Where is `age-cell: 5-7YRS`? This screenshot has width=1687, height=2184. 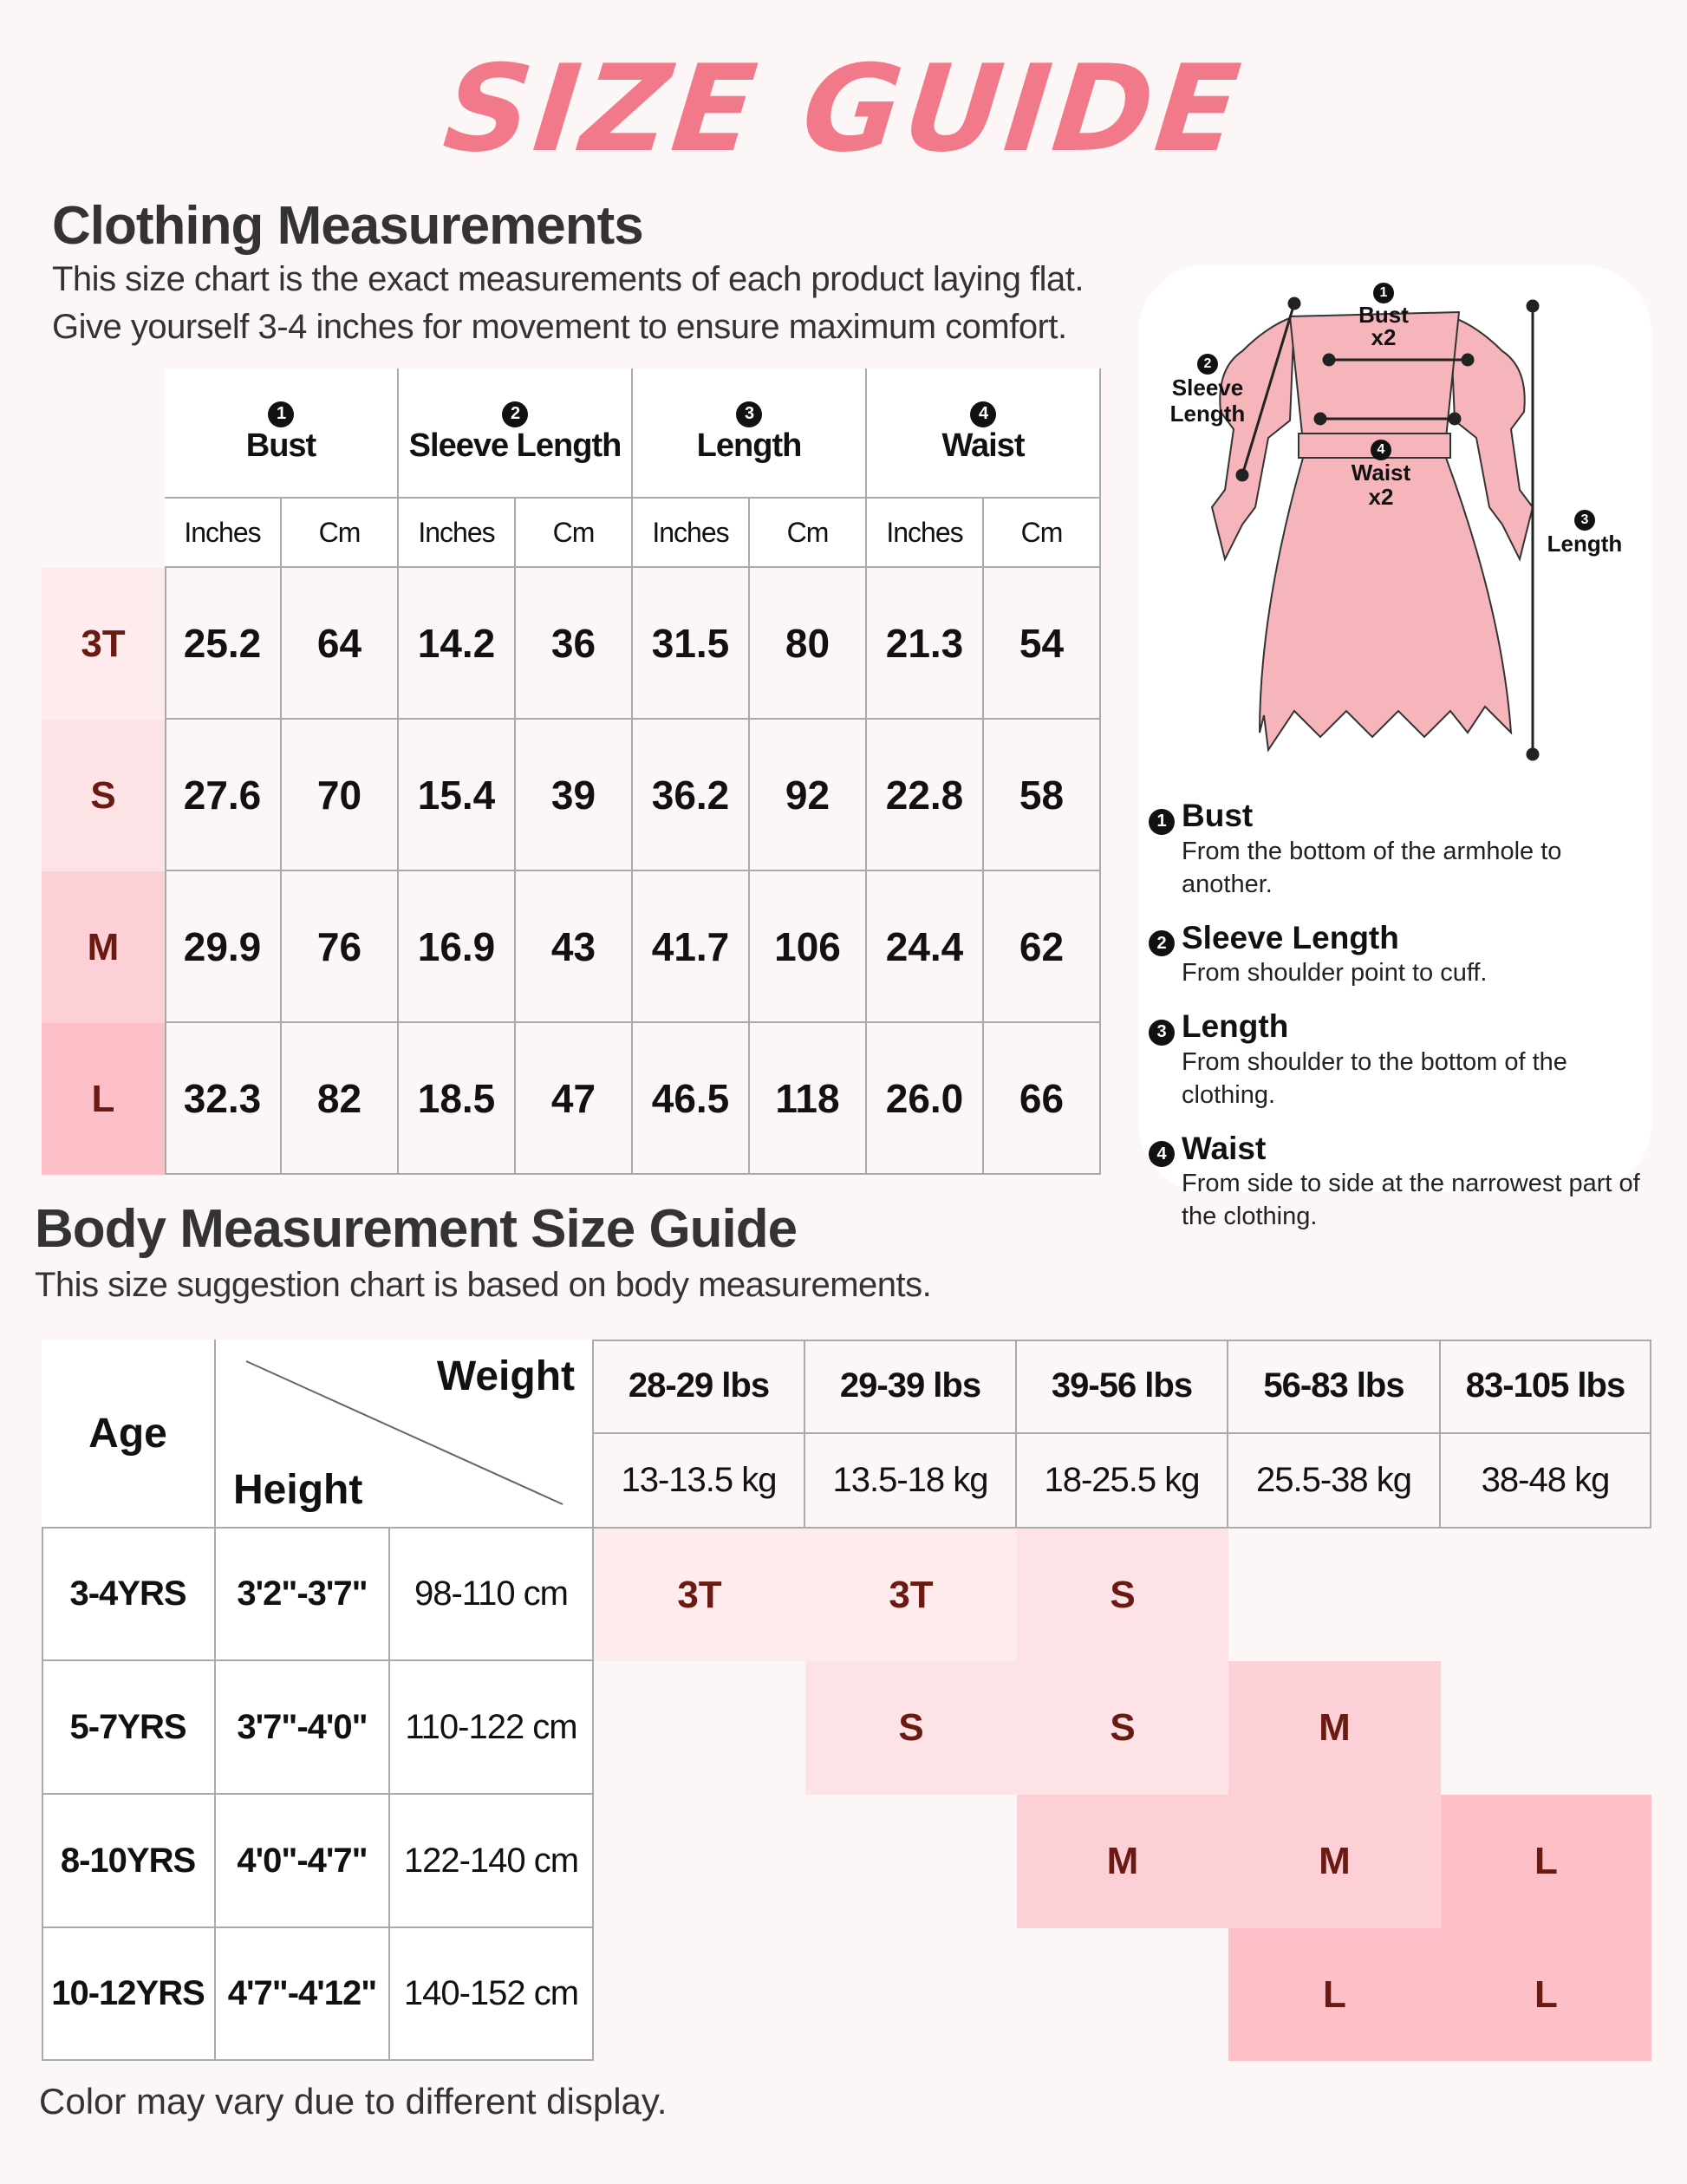
age-cell: 5-7YRS is located at coordinates (129, 1728).